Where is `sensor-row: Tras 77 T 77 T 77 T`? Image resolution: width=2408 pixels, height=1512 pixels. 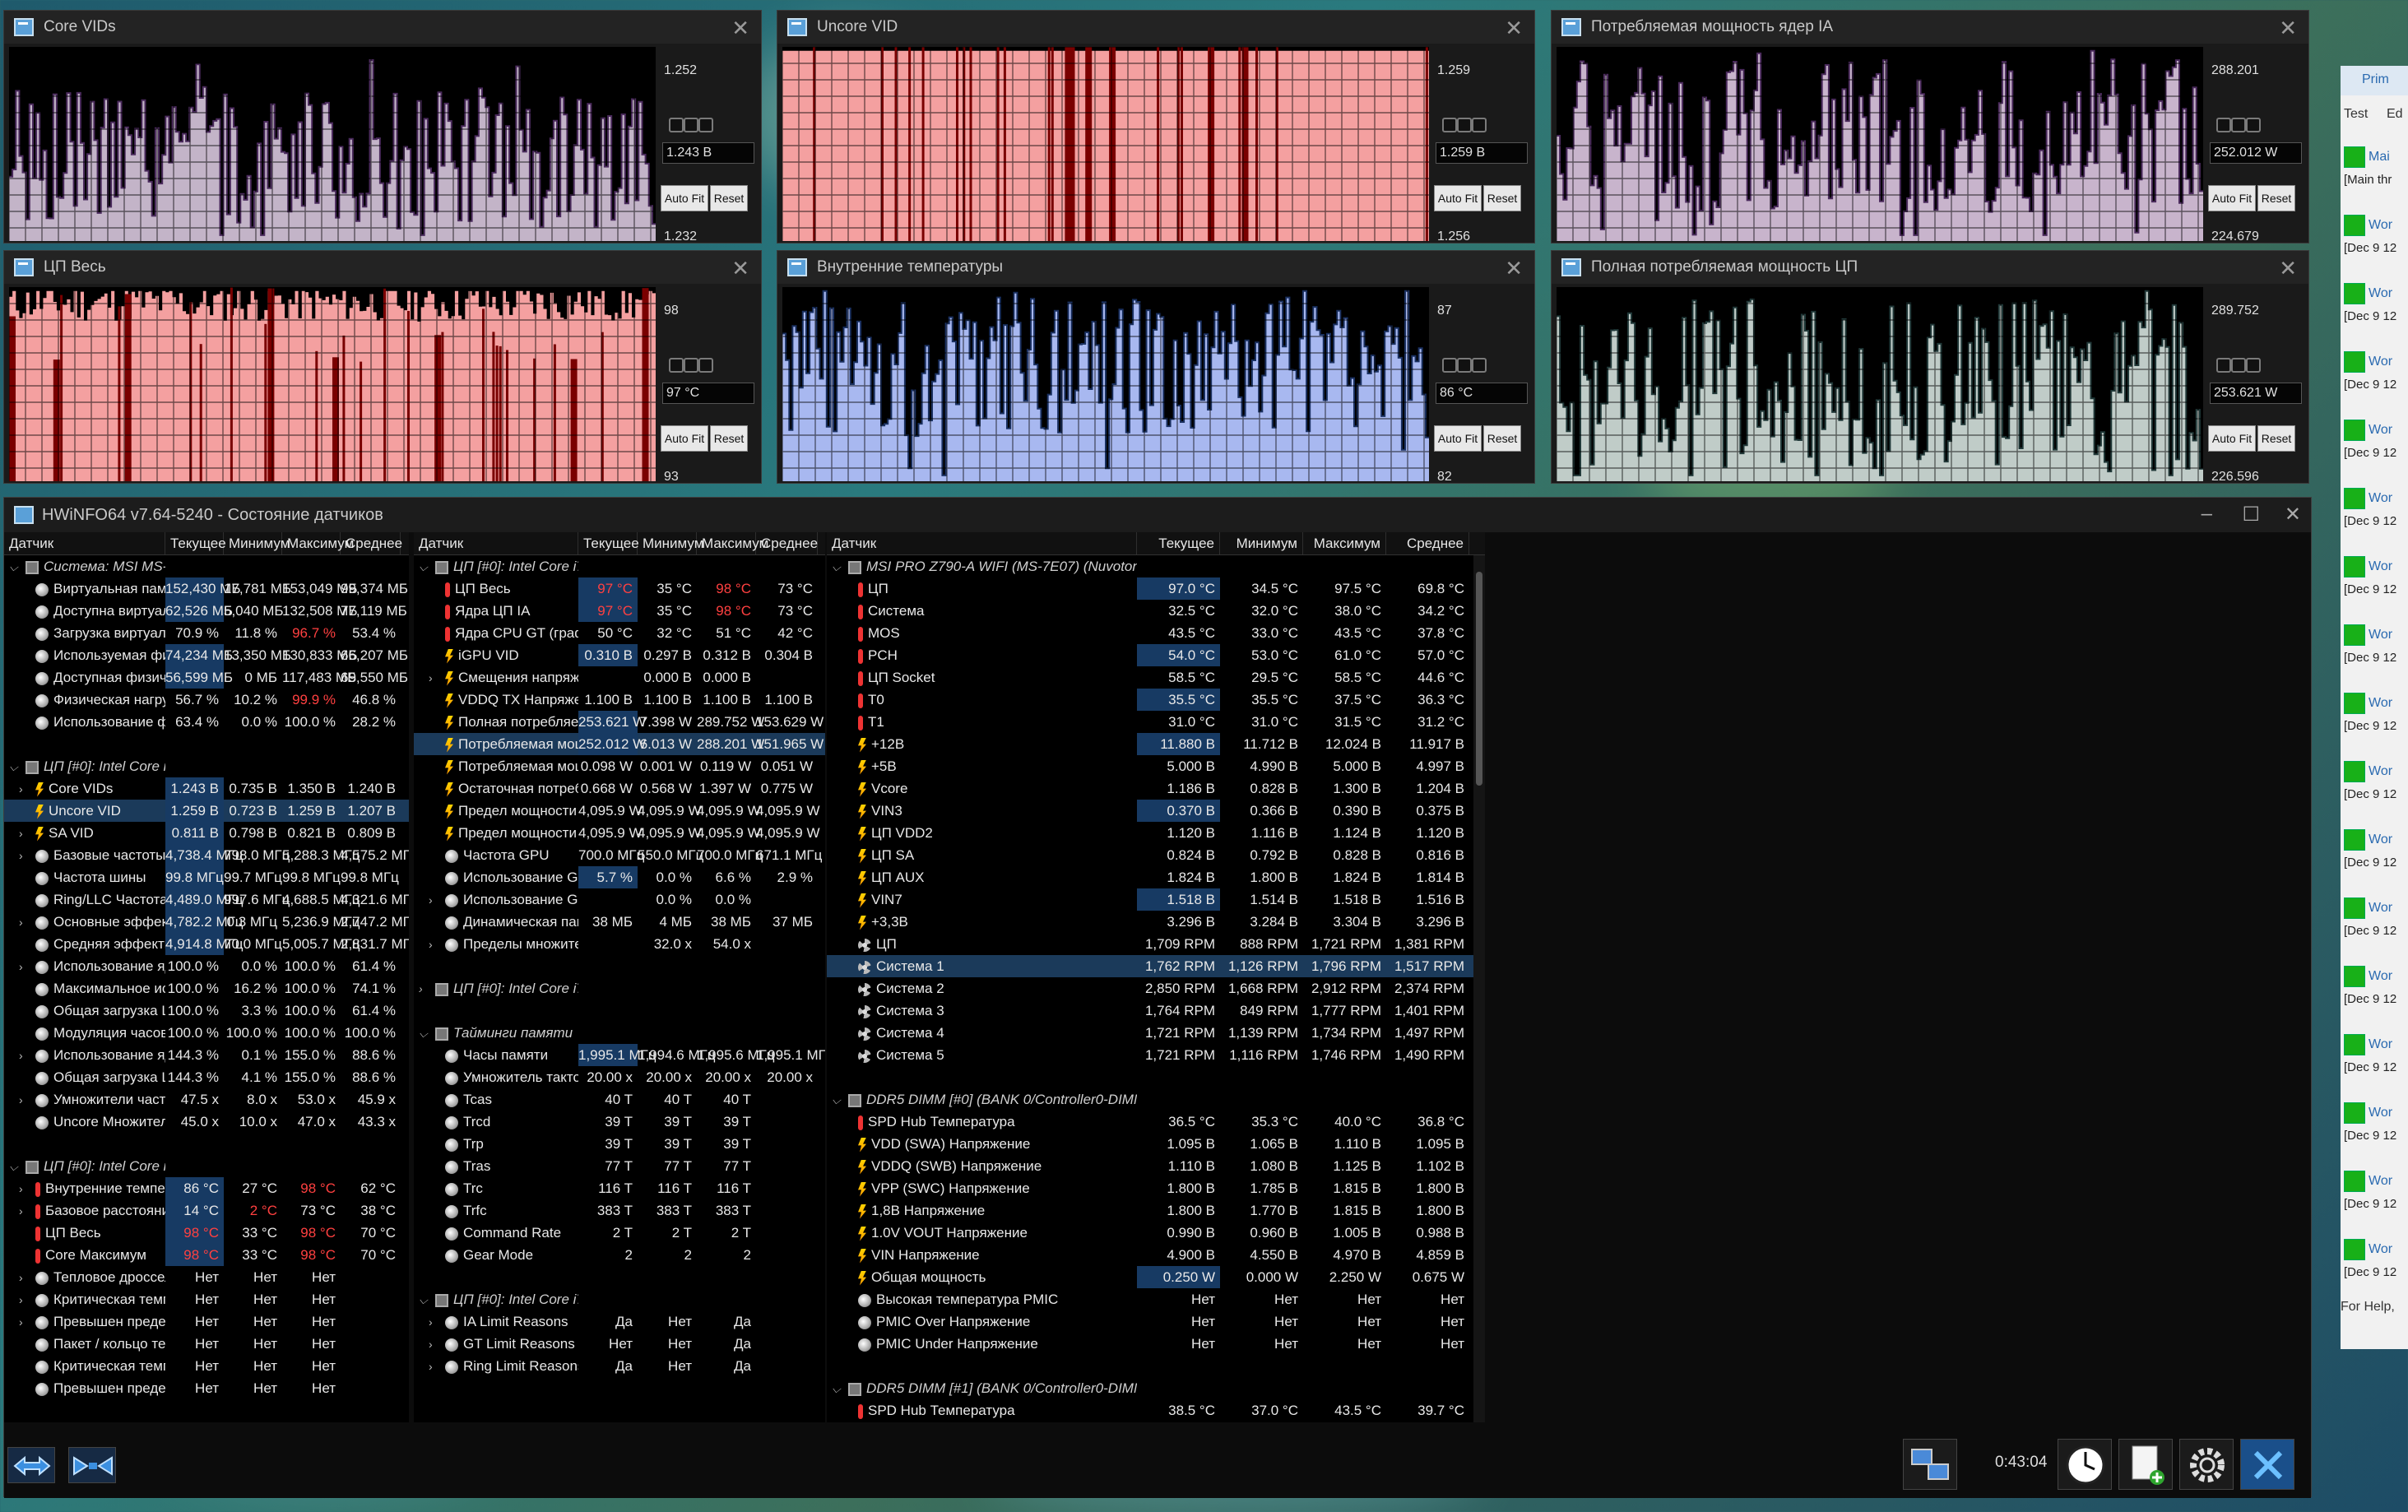
sensor-row: Tras 77 T 77 T 77 T is located at coordinates (620, 1166).